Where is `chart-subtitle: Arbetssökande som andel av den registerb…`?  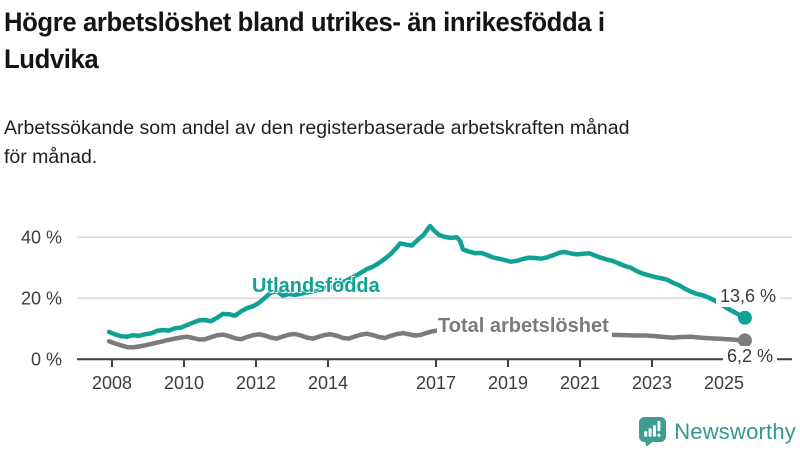
chart-subtitle: Arbetssökande som andel av den registerb… is located at coordinates (402, 143).